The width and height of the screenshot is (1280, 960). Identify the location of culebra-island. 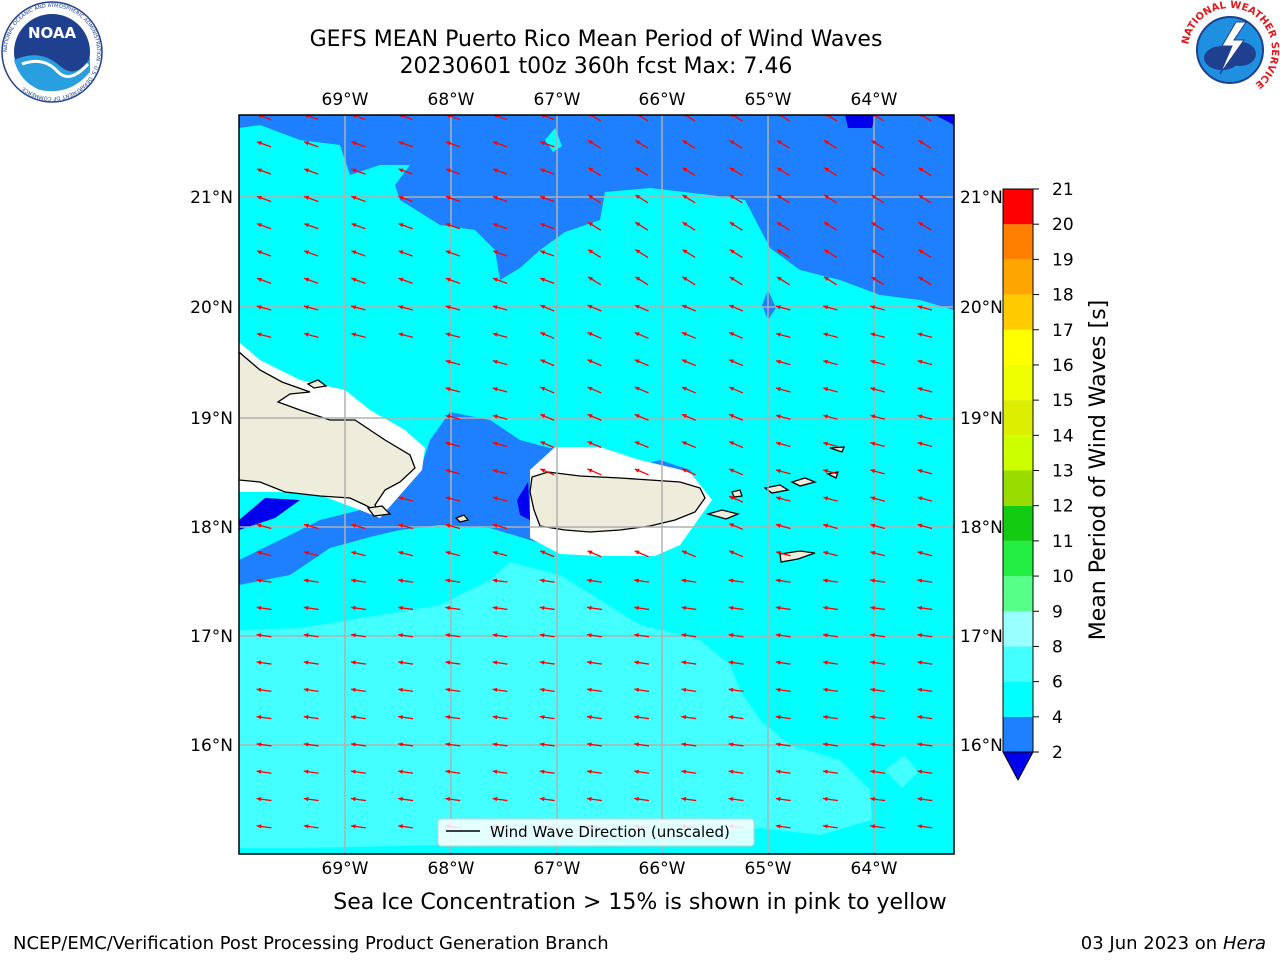
(737, 493).